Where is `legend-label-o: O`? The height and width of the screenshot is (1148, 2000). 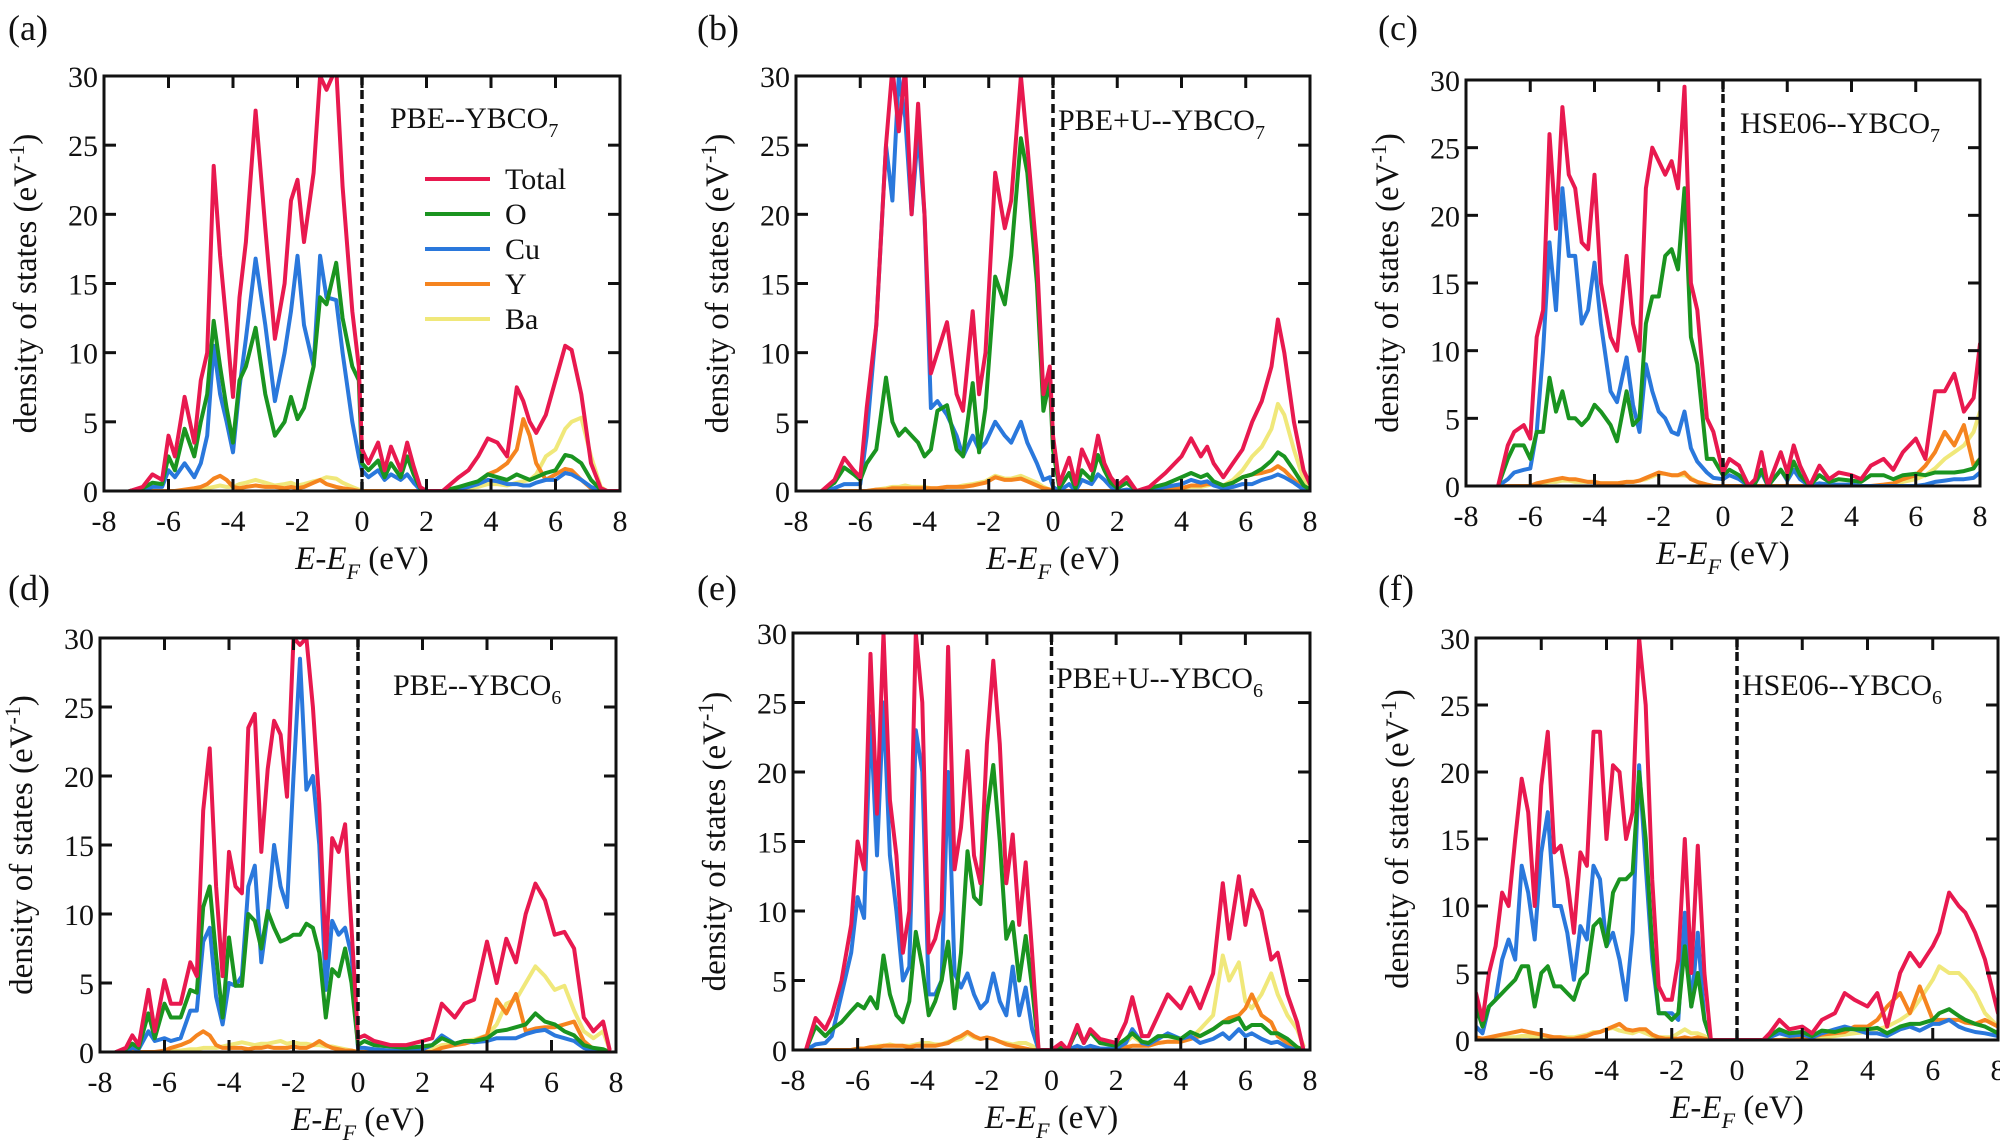 legend-label-o: O is located at coordinates (516, 214).